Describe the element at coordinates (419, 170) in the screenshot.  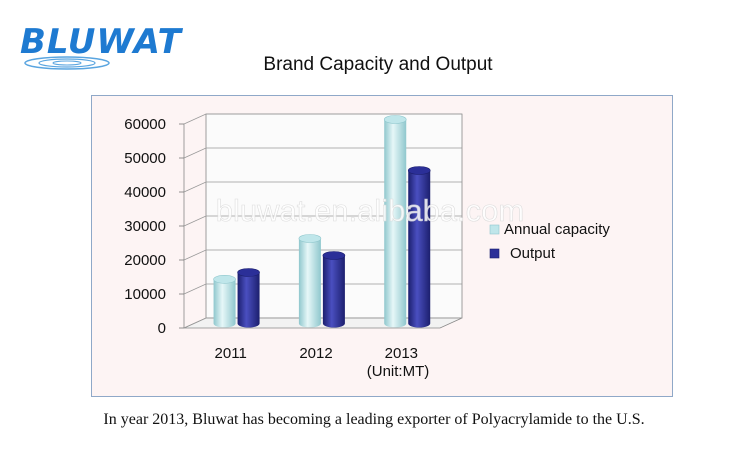
I see `bar-top-output-2013` at that location.